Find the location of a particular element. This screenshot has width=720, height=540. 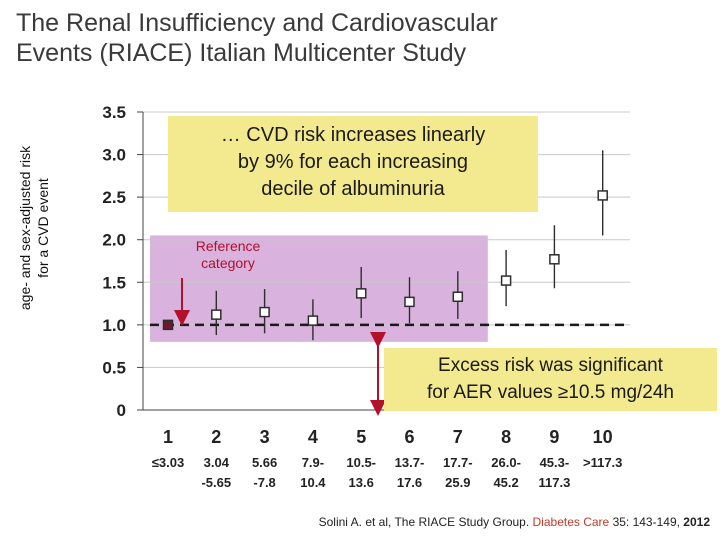

x-range-line1-2: 3.04 is located at coordinates (217, 462).